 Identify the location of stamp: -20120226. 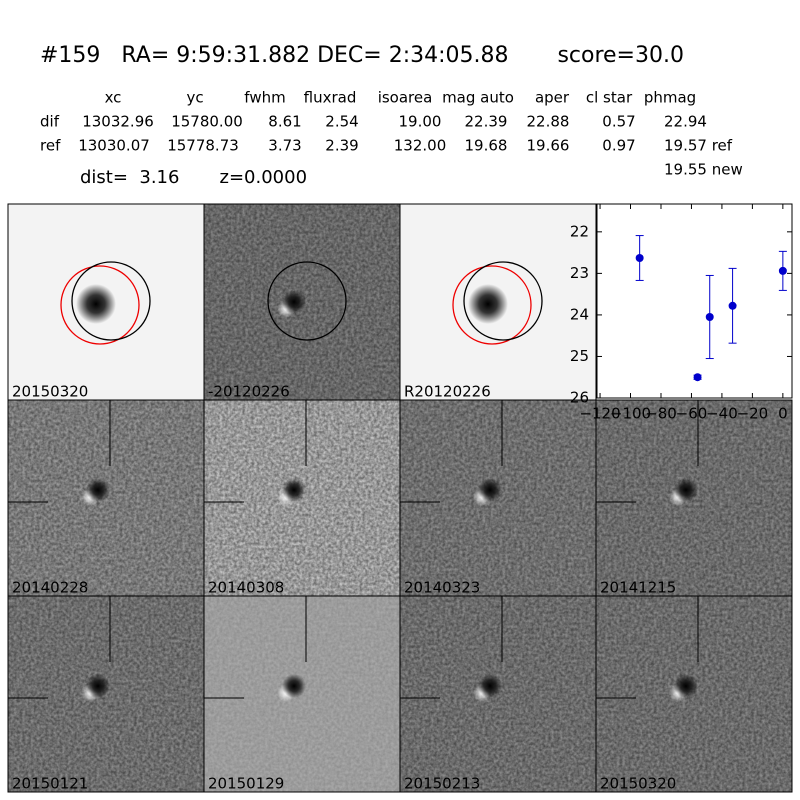
(302, 302).